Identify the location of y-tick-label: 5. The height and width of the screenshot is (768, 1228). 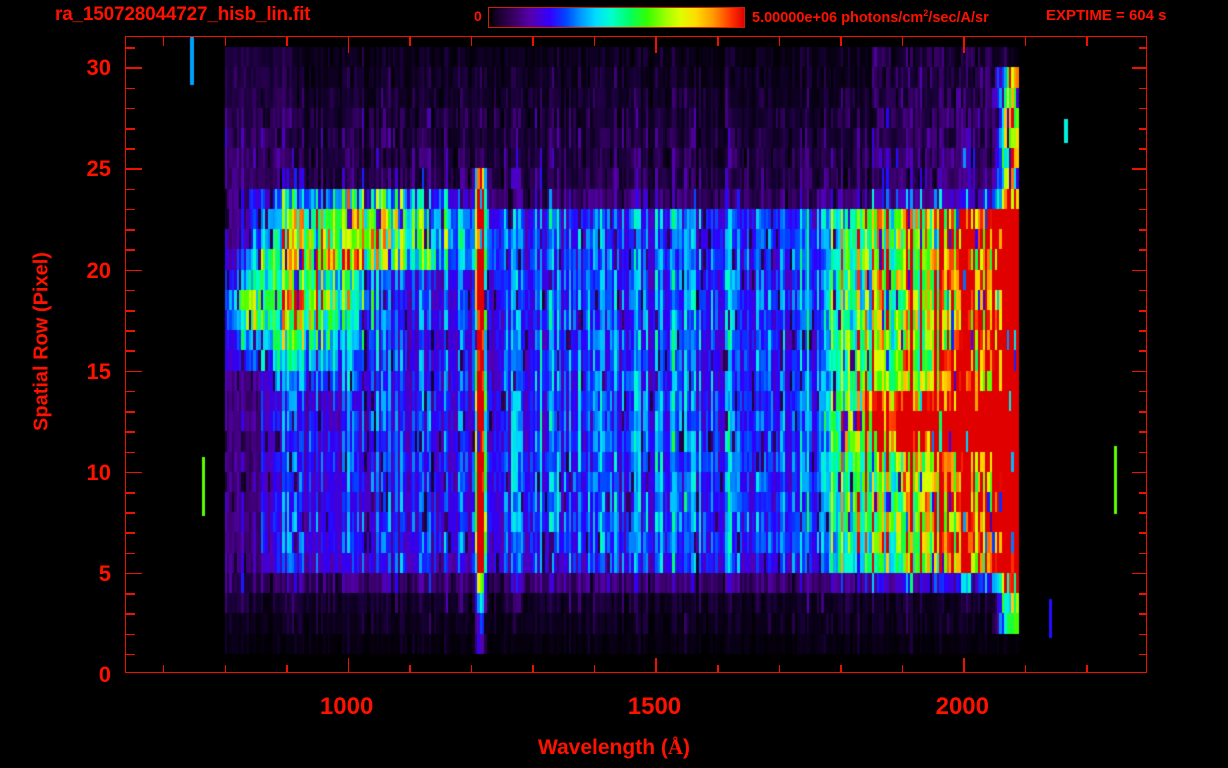
(104, 573).